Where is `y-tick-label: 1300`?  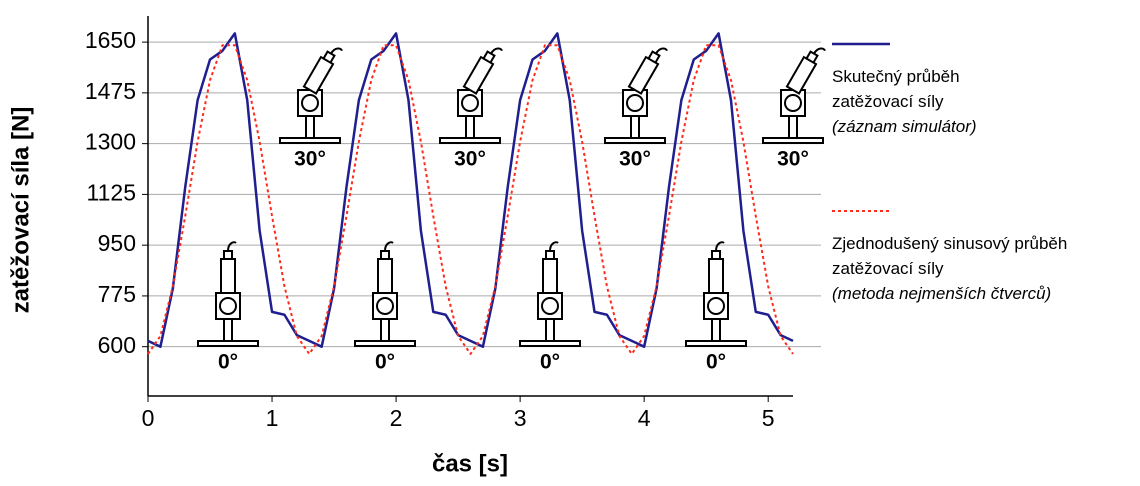 y-tick-label: 1300 is located at coordinates (110, 142).